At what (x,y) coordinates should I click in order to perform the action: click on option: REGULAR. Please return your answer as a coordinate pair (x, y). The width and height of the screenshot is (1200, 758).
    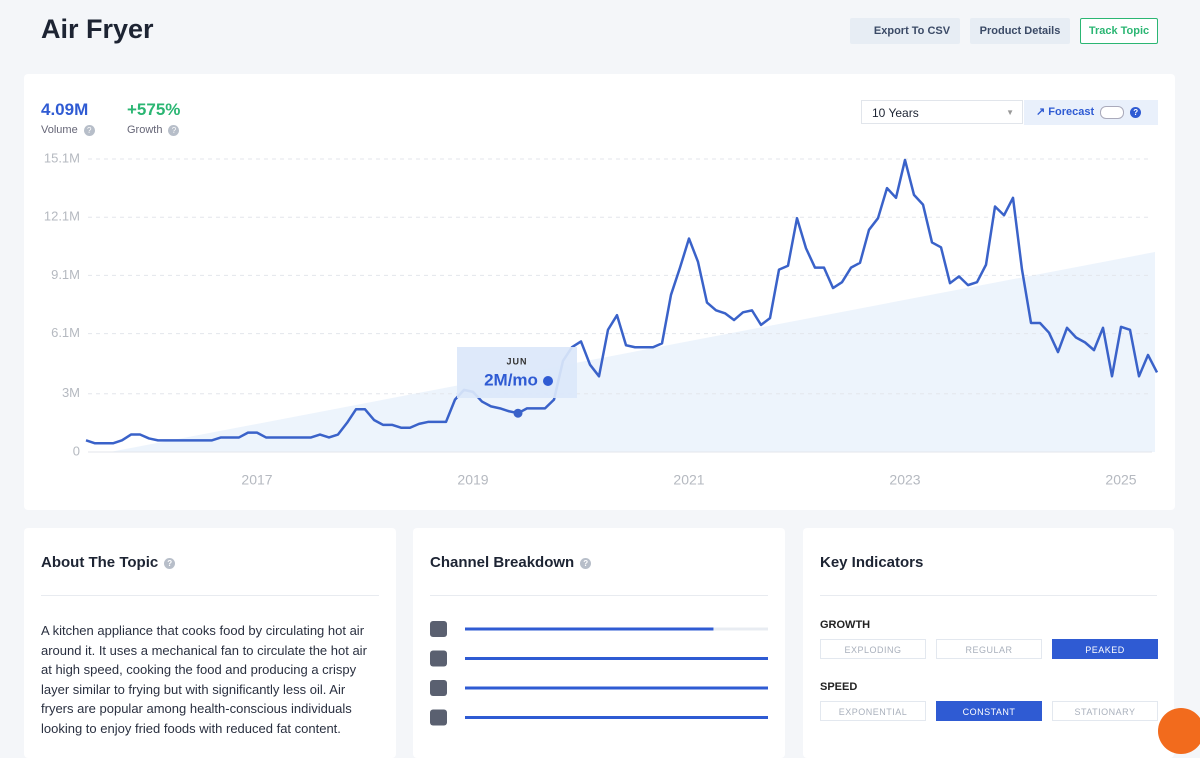
    Looking at the image, I should click on (989, 649).